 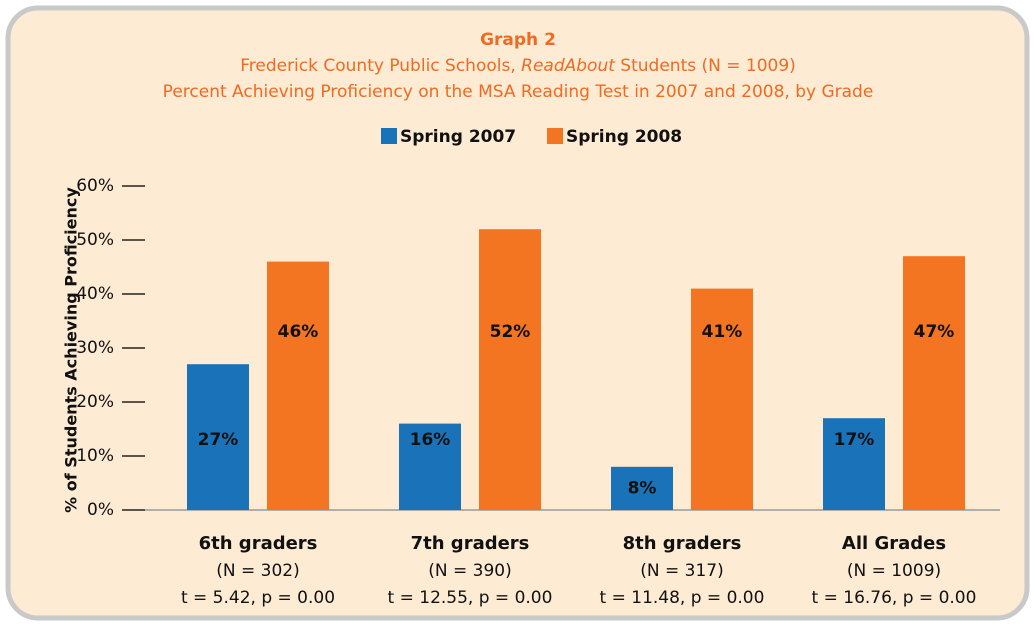 I want to click on y-tick-label: 10%, so click(x=95, y=456).